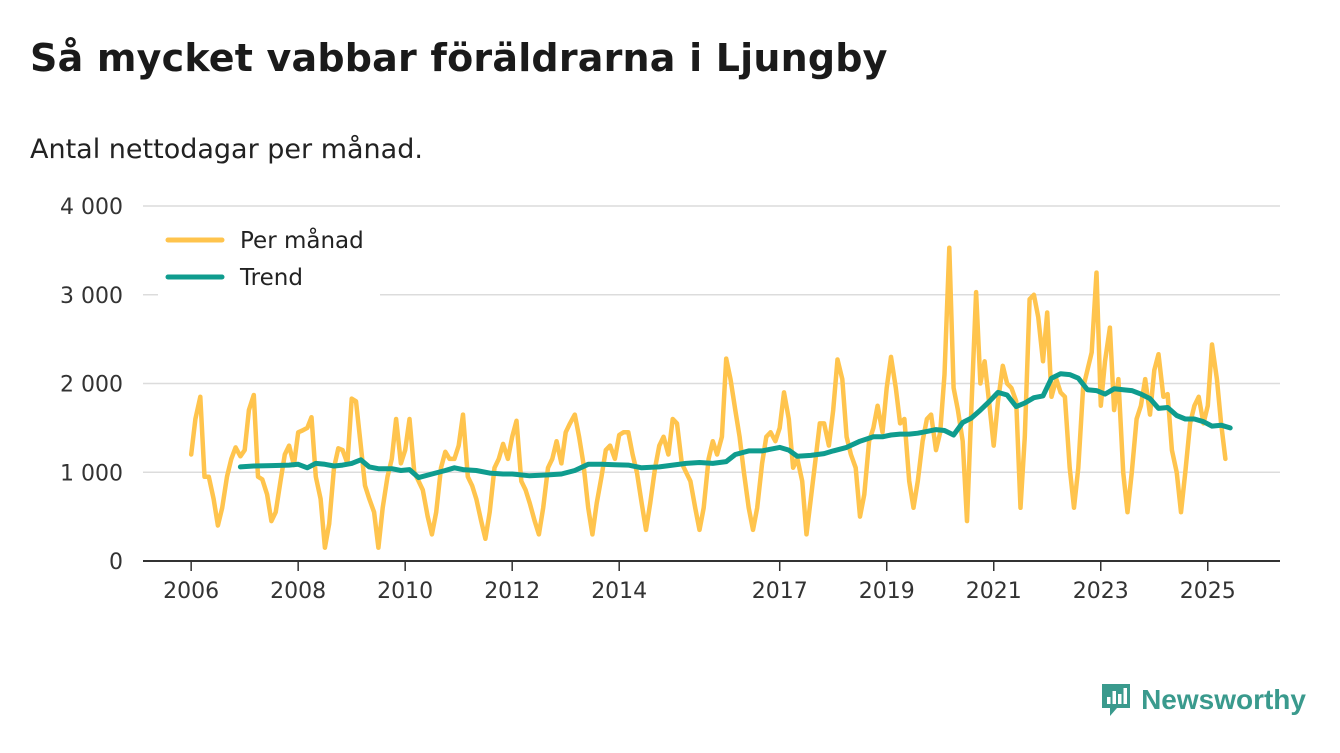 Image resolution: width=1340 pixels, height=753 pixels. I want to click on newsworthy-logo-icon, so click(1116, 700).